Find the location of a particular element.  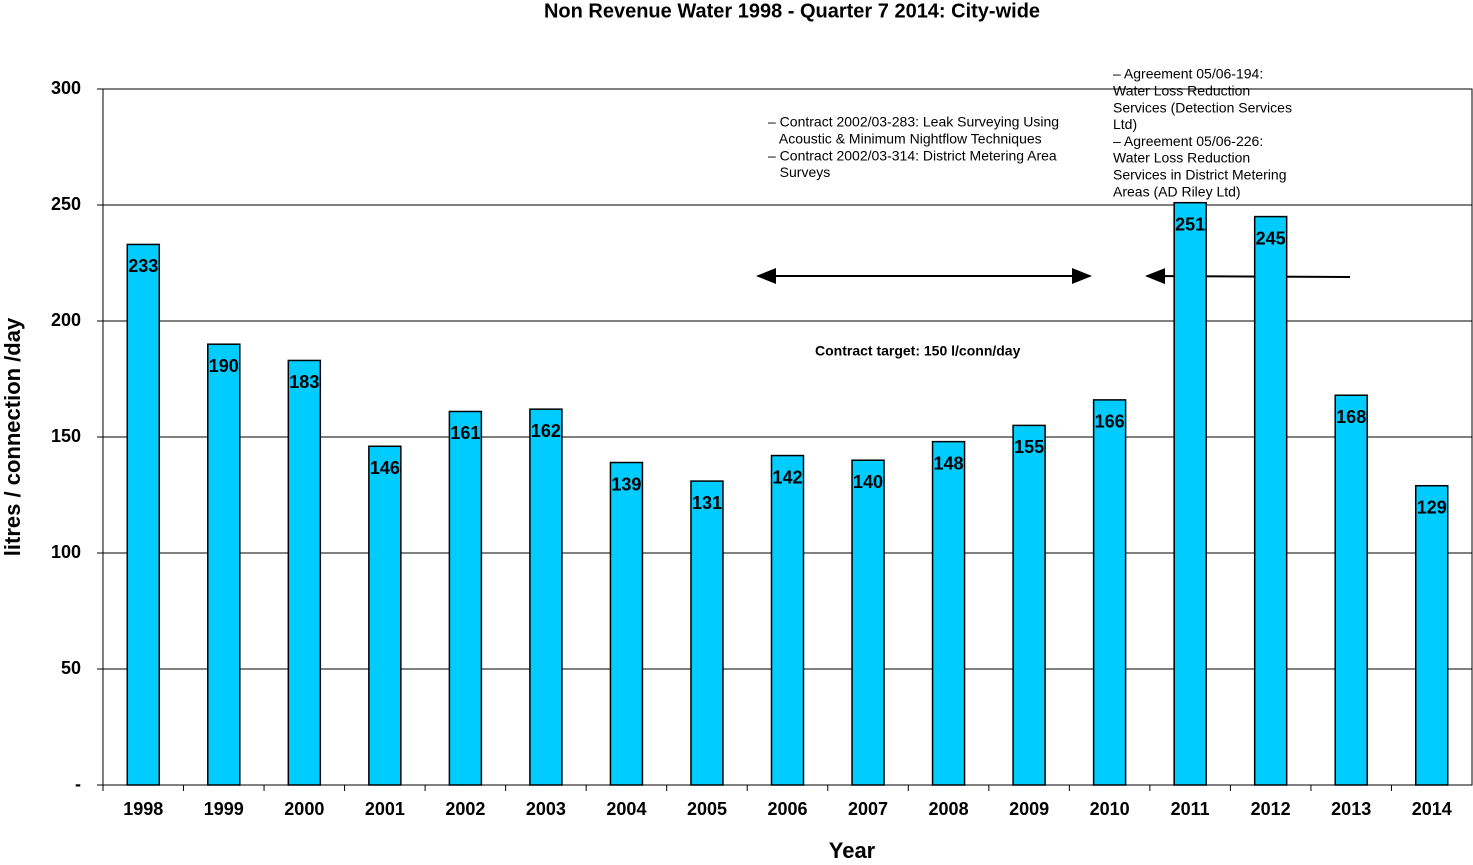

annotation: Services (Detection Services is located at coordinates (1202, 107).